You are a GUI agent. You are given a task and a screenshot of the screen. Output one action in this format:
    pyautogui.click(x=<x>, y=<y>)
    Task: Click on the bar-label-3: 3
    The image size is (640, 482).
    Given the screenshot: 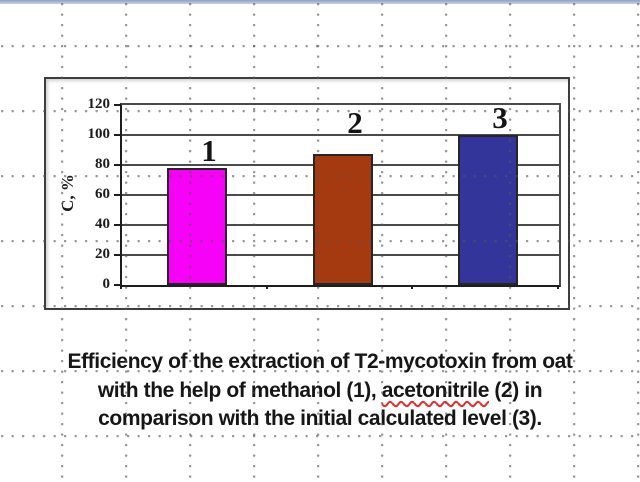 What is the action you would take?
    pyautogui.click(x=500, y=117)
    